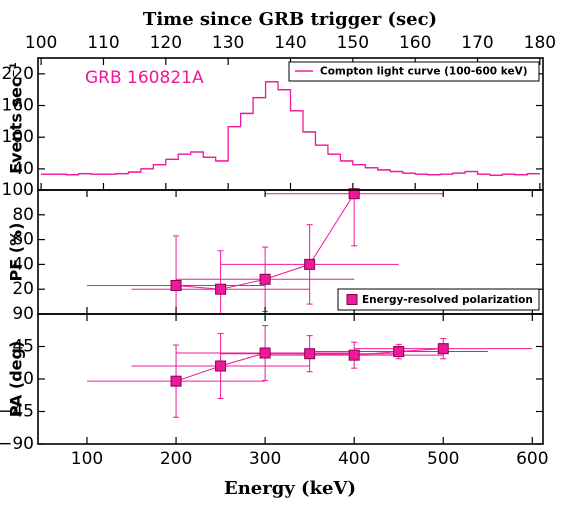 The height and width of the screenshot is (512, 576). I want to click on x-tick-label: 200, so click(176, 459).